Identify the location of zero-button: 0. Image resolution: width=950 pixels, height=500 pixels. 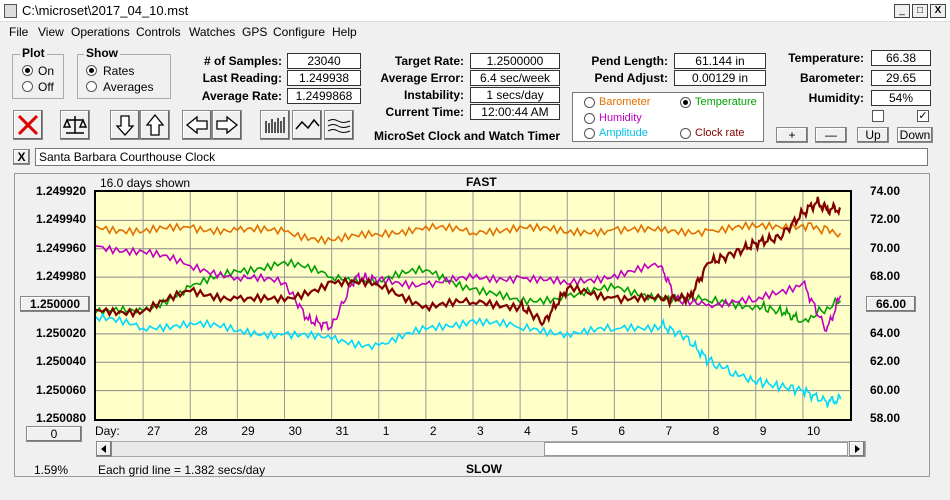
(54, 434).